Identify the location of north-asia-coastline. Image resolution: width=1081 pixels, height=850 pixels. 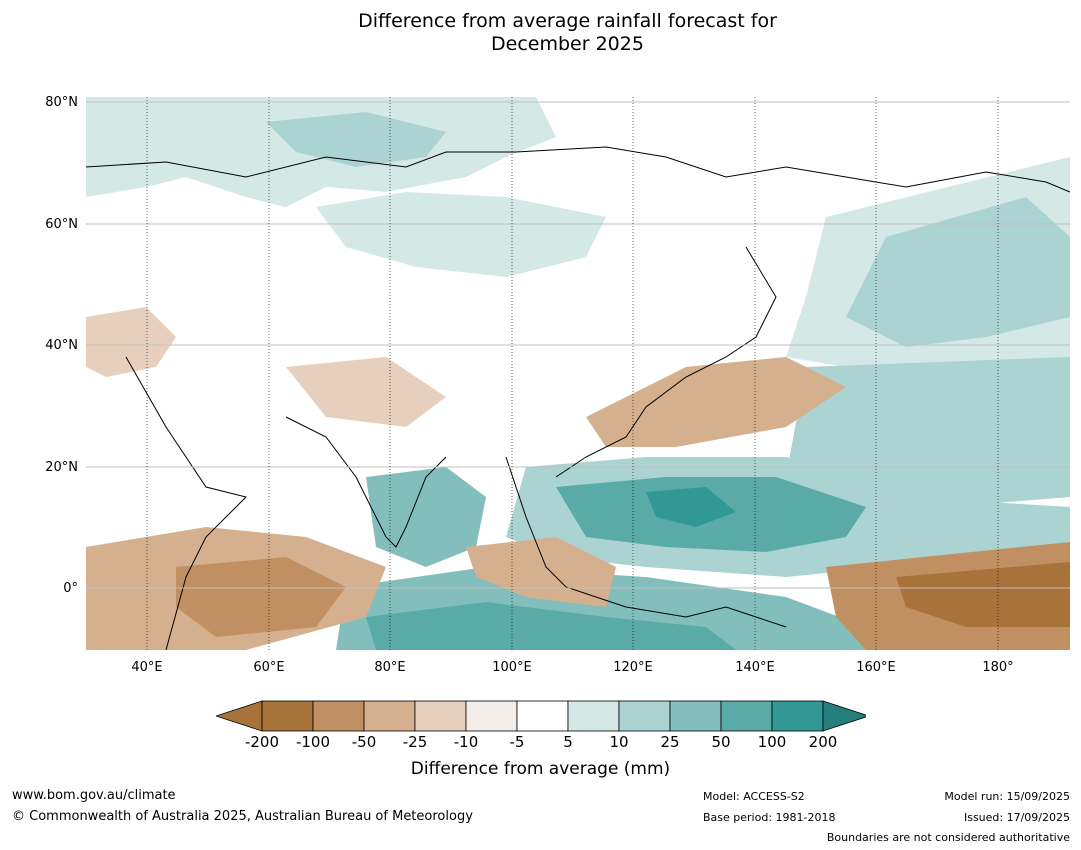
(578, 169).